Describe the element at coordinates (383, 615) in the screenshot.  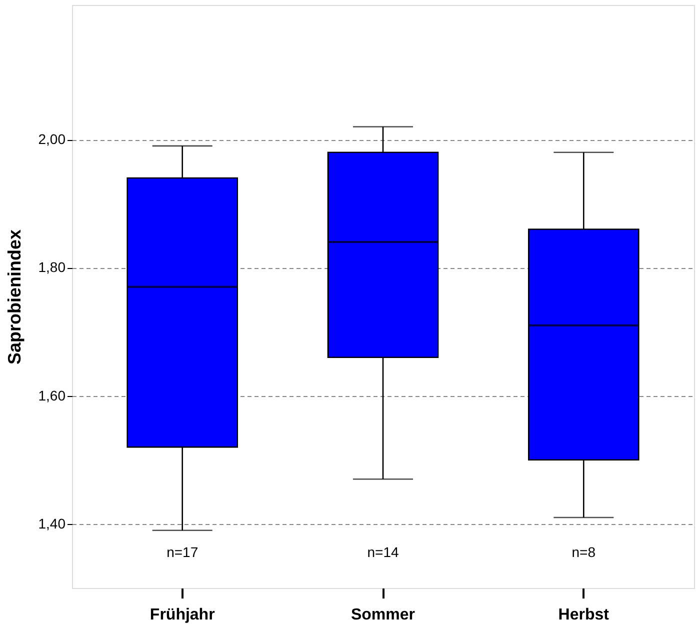
I see `x-tick-label: Sommer` at that location.